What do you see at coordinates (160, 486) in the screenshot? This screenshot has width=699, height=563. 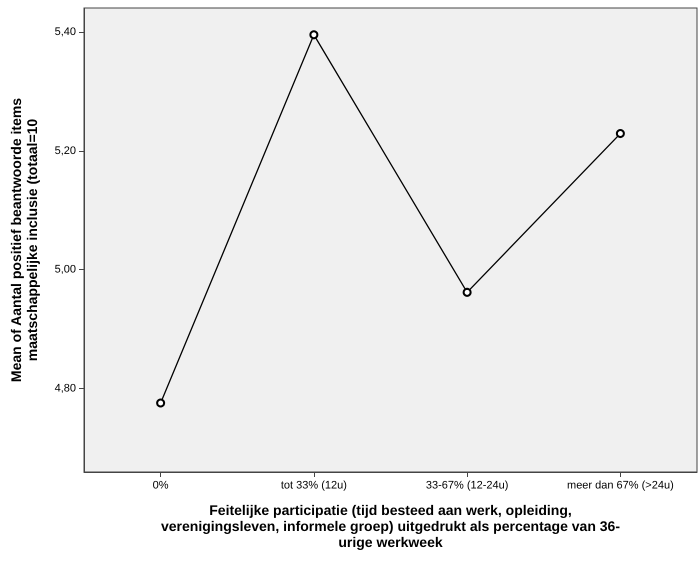 I see `x-tick-label: 0%` at bounding box center [160, 486].